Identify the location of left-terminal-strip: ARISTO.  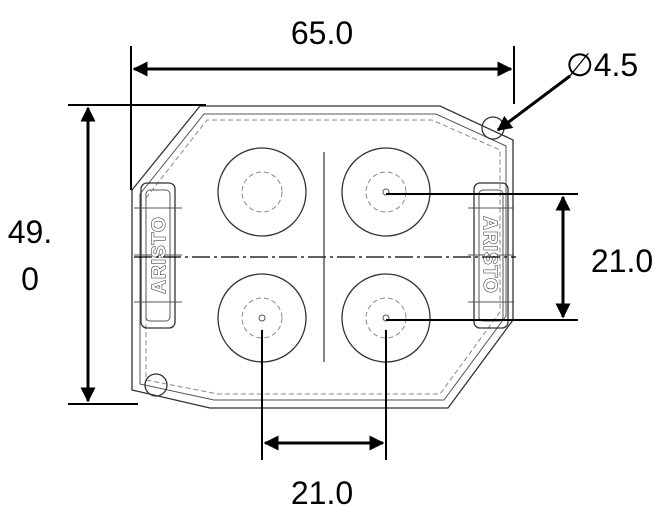
(158, 255).